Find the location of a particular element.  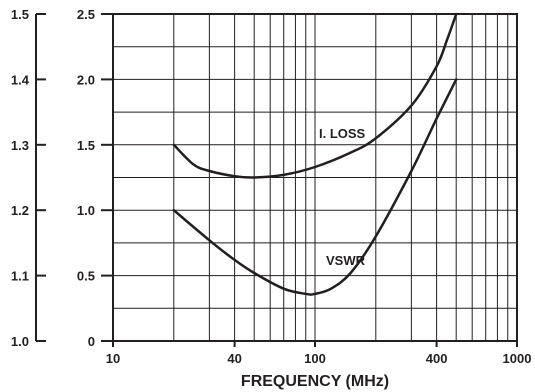

x-tick-label: 400 is located at coordinates (437, 358).